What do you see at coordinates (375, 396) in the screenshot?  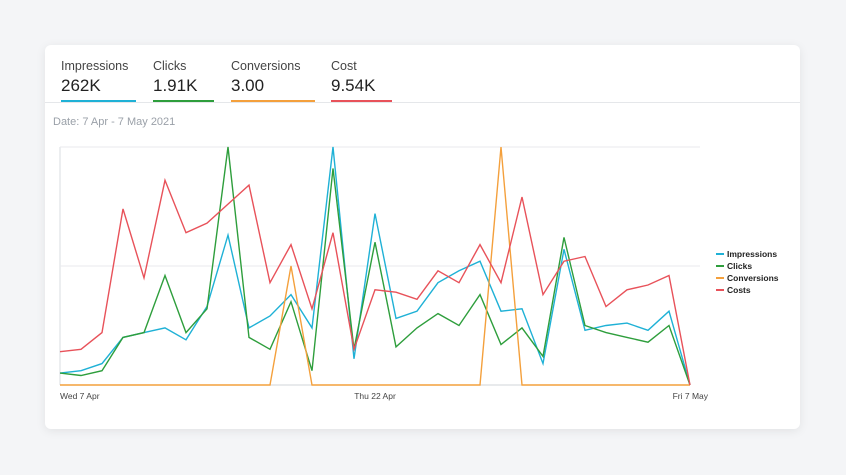 I see `x-tick-label: Thu 22 Apr` at bounding box center [375, 396].